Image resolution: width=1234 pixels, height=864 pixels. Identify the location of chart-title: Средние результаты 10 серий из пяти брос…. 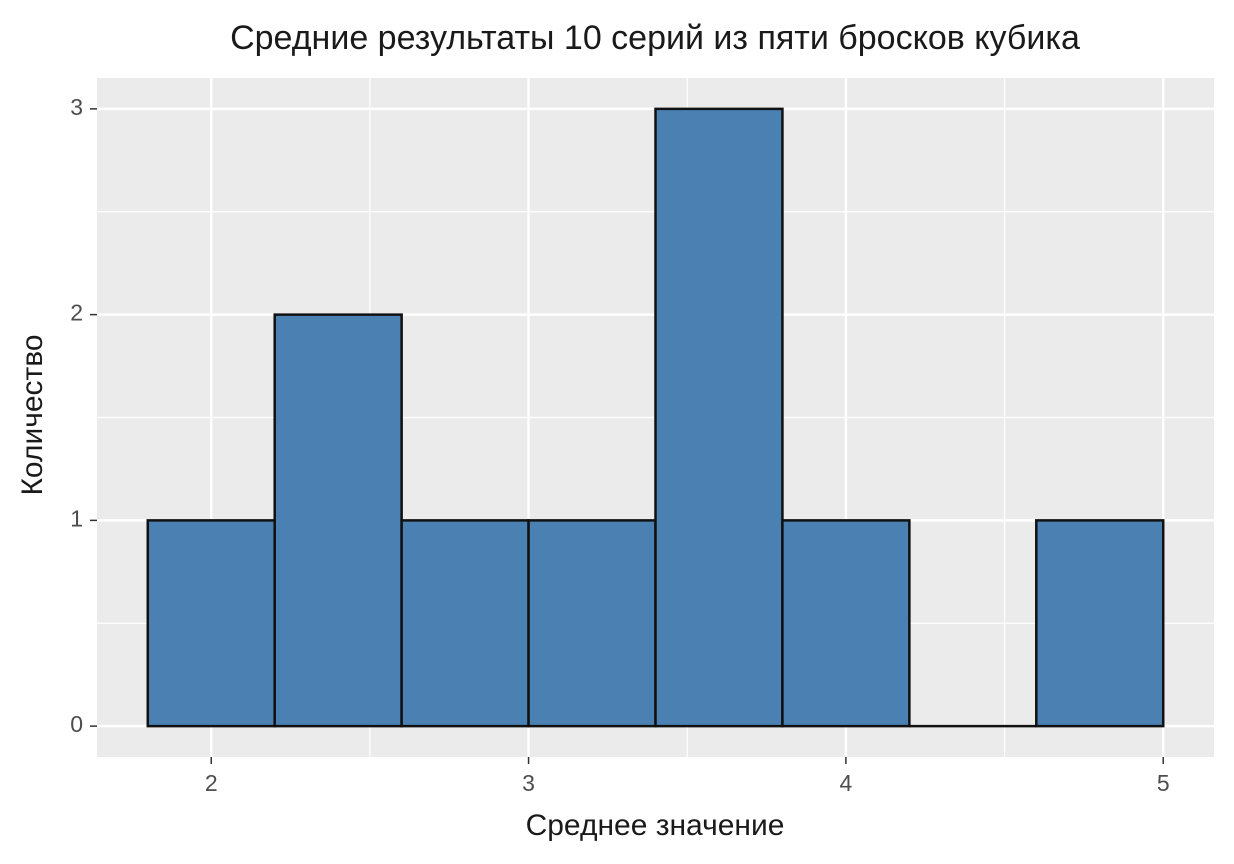
(655, 38).